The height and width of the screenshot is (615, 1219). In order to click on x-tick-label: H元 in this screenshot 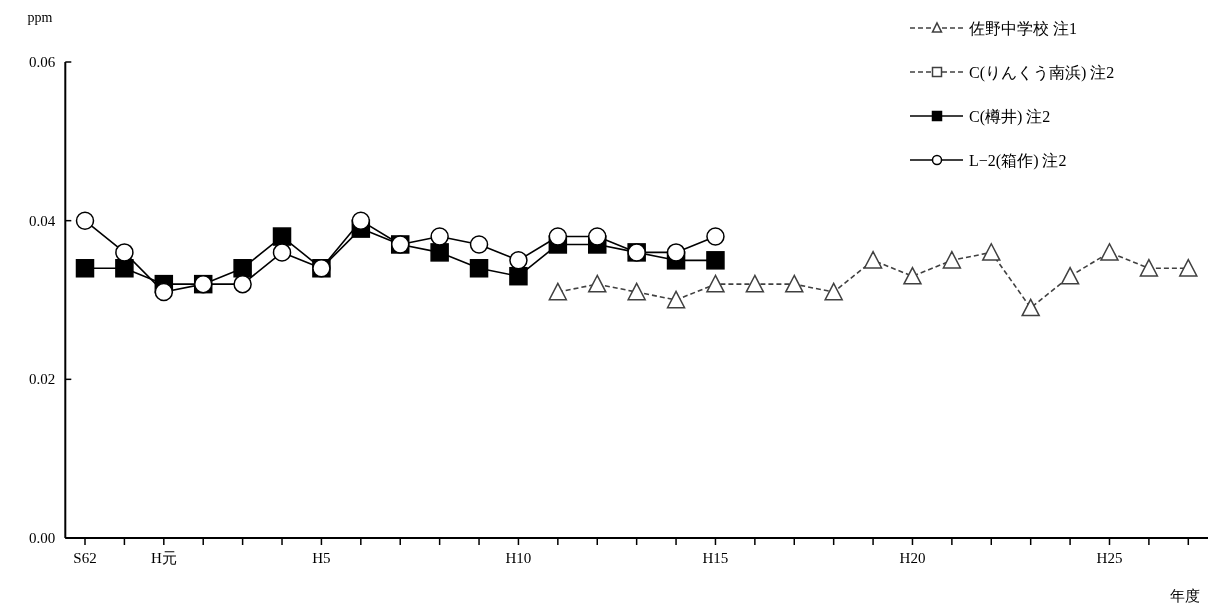, I will do `click(163, 558)`.